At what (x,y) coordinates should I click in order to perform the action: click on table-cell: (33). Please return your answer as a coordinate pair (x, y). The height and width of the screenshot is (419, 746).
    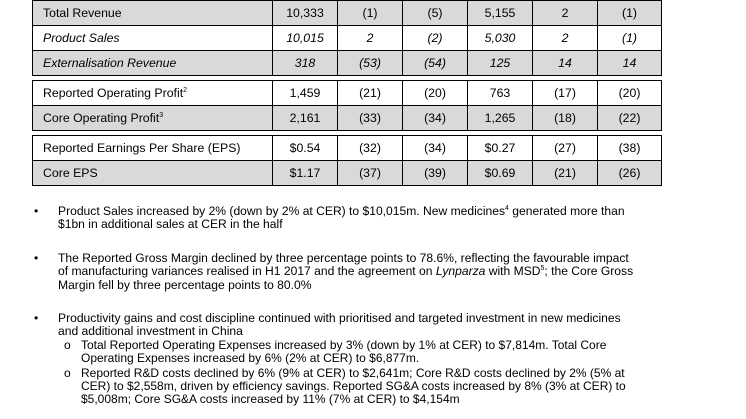
    Looking at the image, I should click on (370, 118).